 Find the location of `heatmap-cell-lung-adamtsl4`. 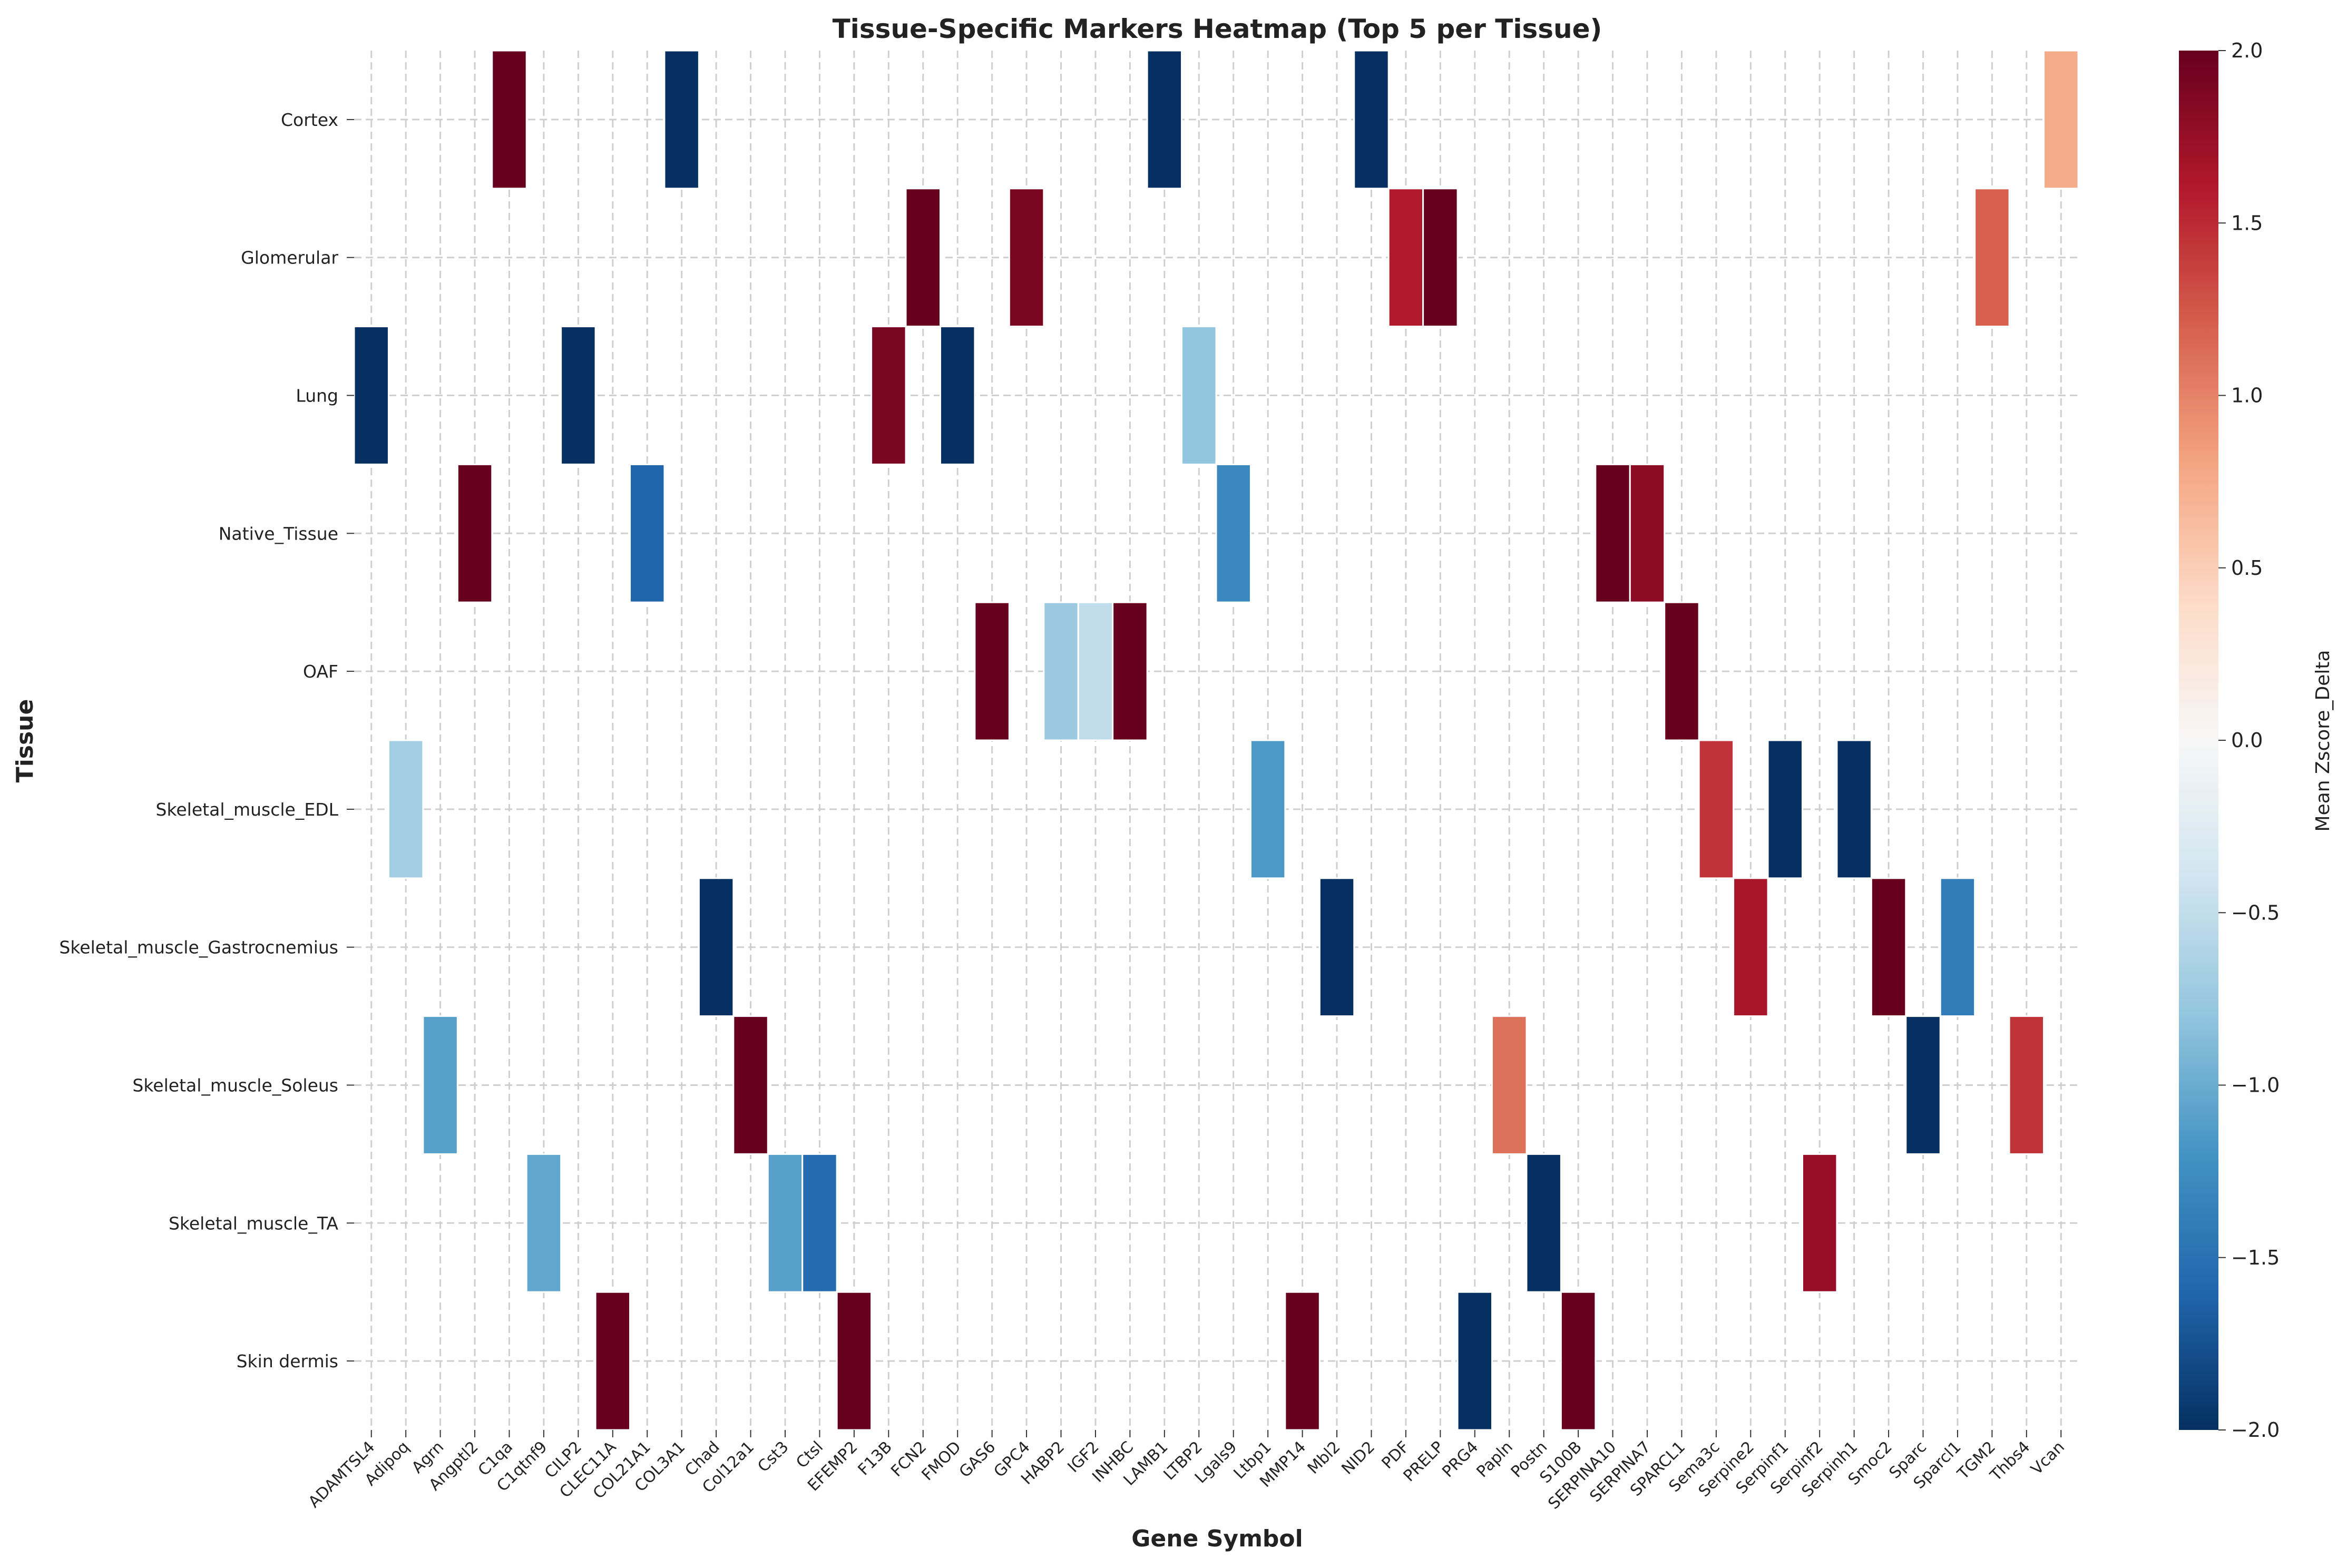

heatmap-cell-lung-adamtsl4 is located at coordinates (371, 395).